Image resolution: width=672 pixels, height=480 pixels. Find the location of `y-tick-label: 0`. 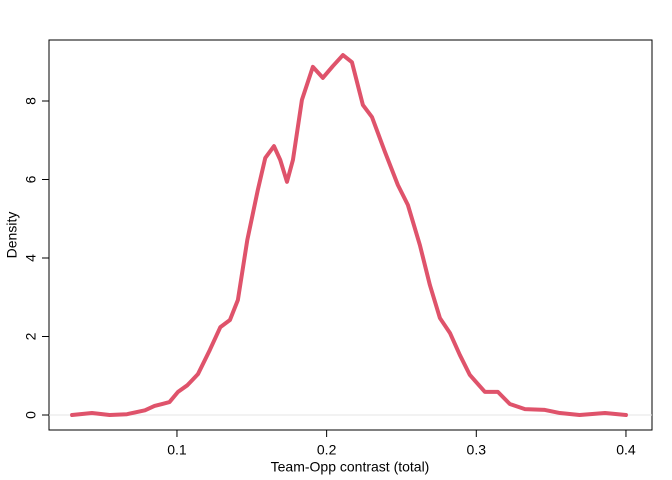

y-tick-label: 0 is located at coordinates (31, 415).